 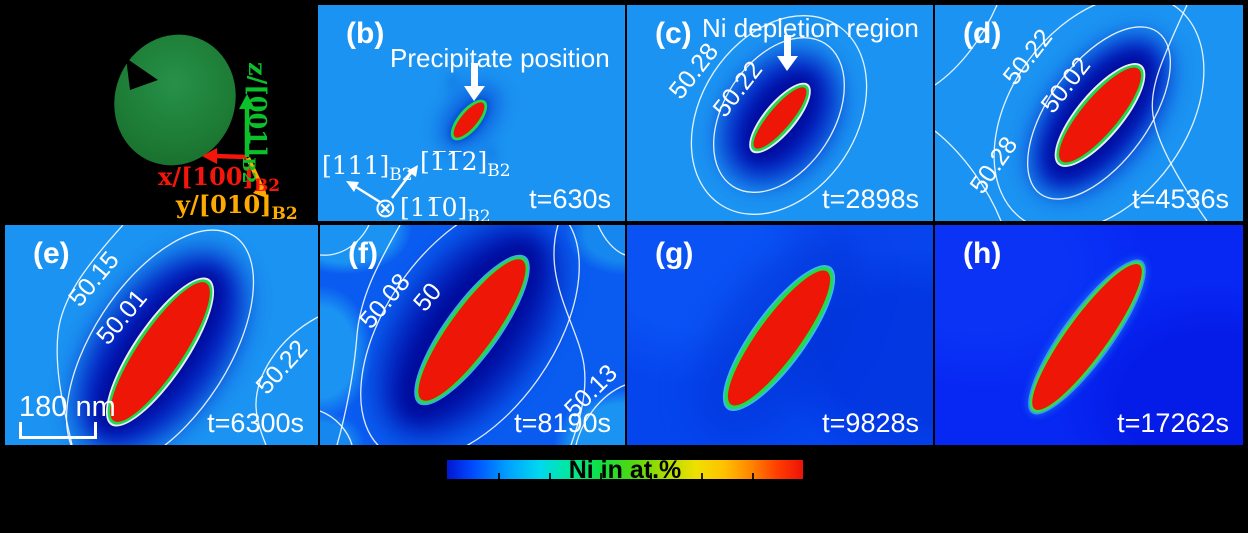 What do you see at coordinates (175, 100) in the screenshot?
I see `precipitate-3d-shape` at bounding box center [175, 100].